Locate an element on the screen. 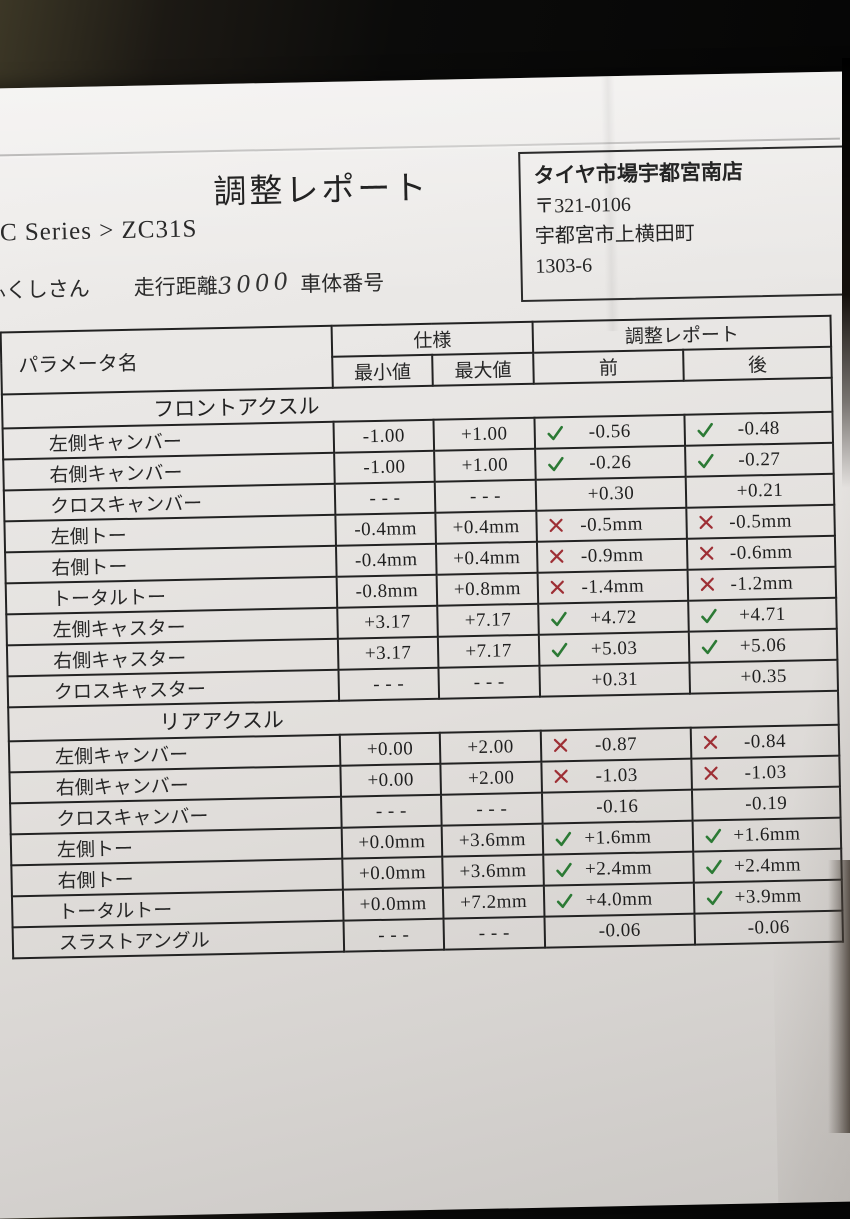  measured-value: -1.2mm is located at coordinates (762, 583).